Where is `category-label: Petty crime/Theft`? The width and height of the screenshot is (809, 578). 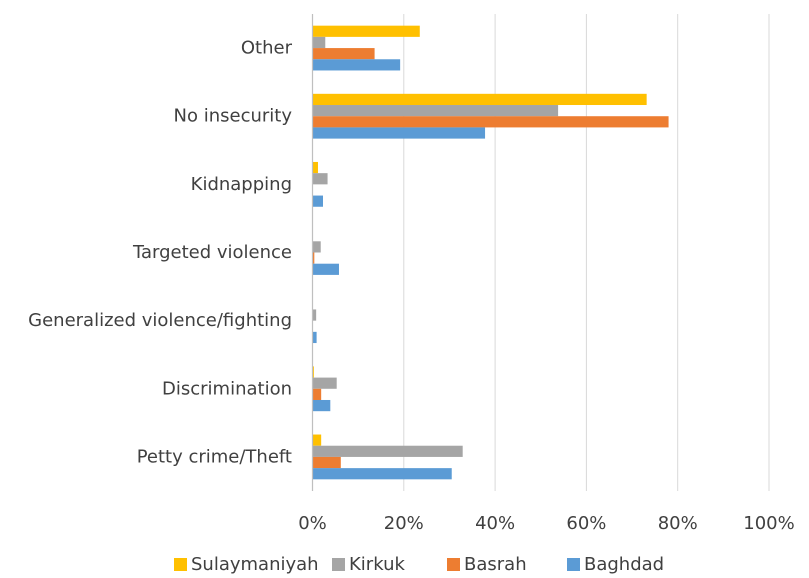 category-label: Petty crime/Theft is located at coordinates (214, 456).